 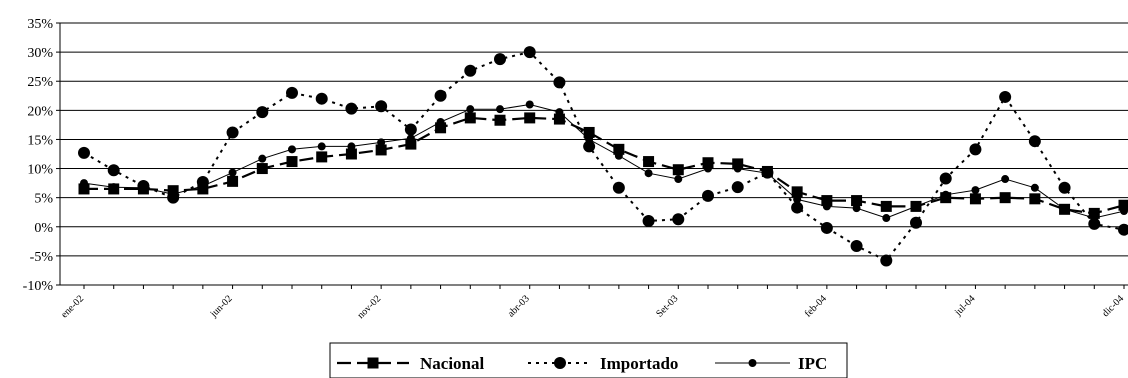 What do you see at coordinates (42, 257) in the screenshot?
I see `y-tick-label: -5%` at bounding box center [42, 257].